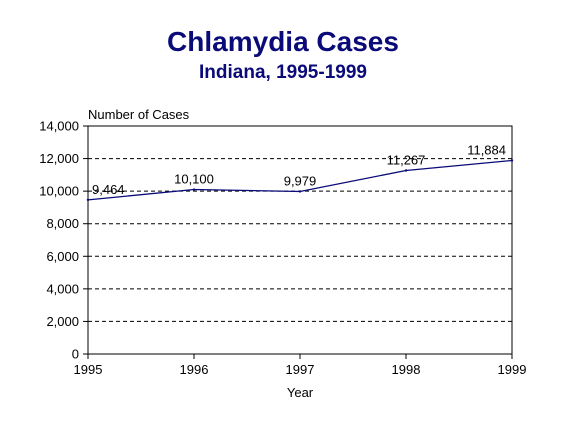 The image size is (566, 425). I want to click on x-axis-ticks: 1995 1996 1997 1998 1999, so click(300, 365).